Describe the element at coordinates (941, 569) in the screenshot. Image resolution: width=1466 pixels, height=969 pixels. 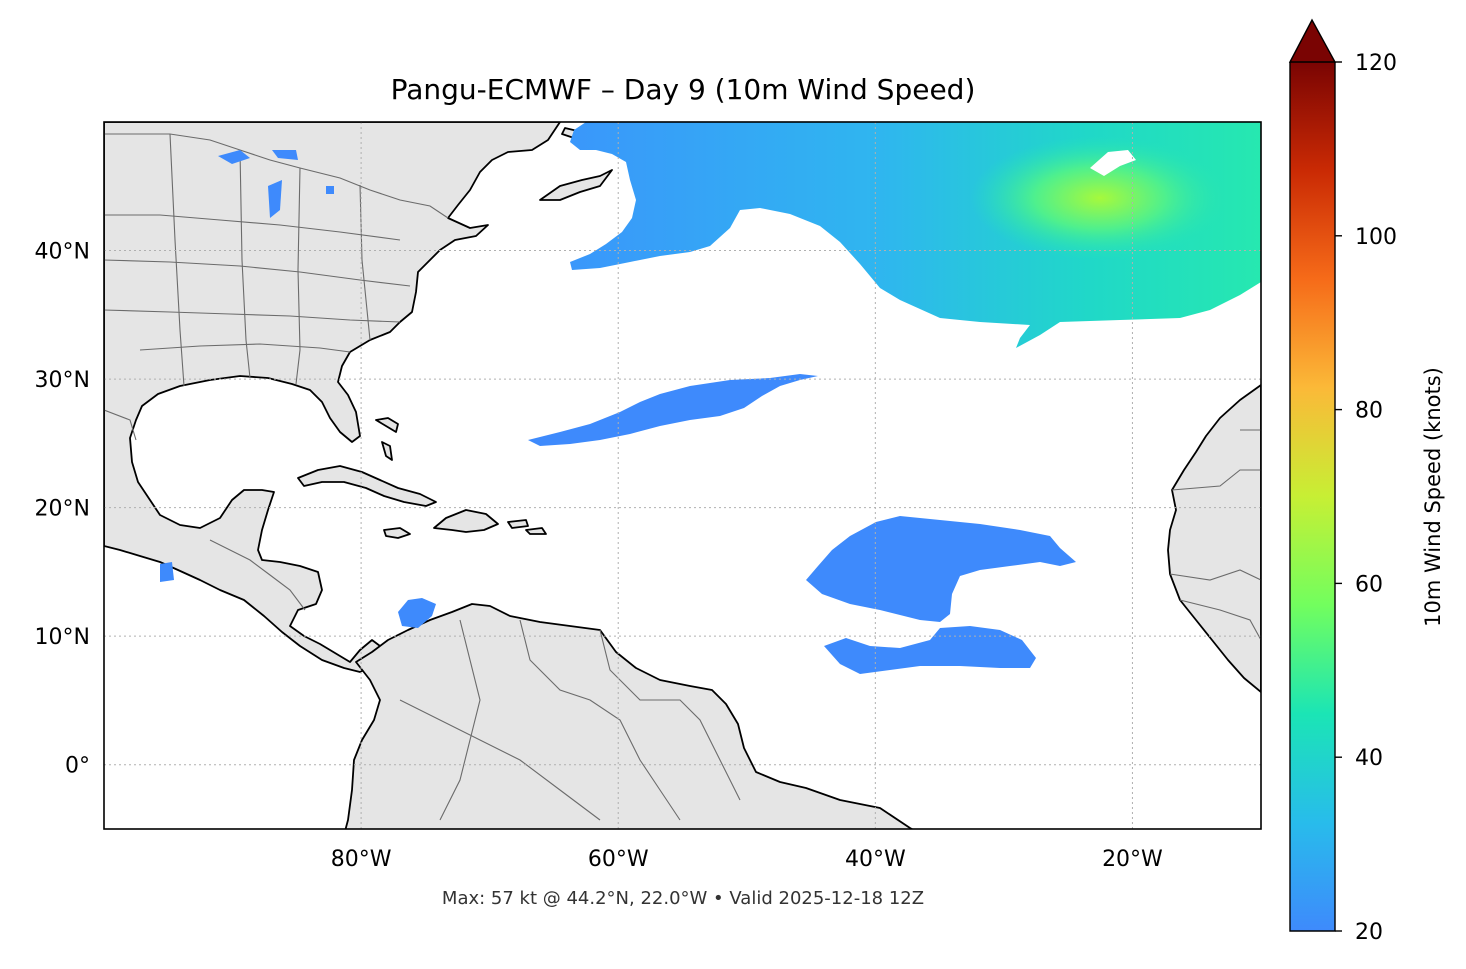
I see `wind-region-trade-north` at that location.